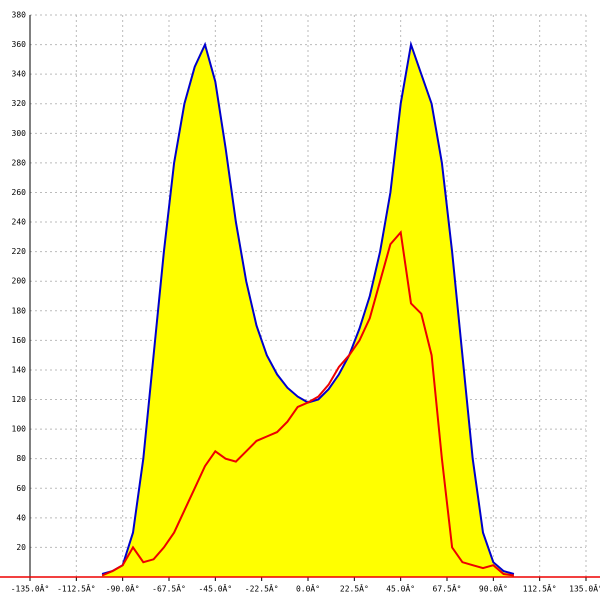  What do you see at coordinates (21, 547) in the screenshot?
I see `y-tick-label: 20` at bounding box center [21, 547].